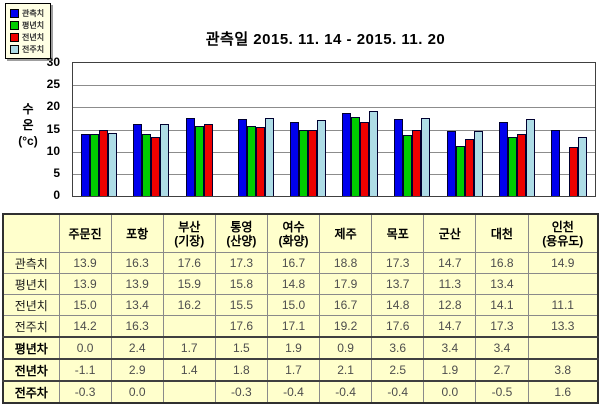  I want to click on table-cell: 17.1, so click(293, 326).